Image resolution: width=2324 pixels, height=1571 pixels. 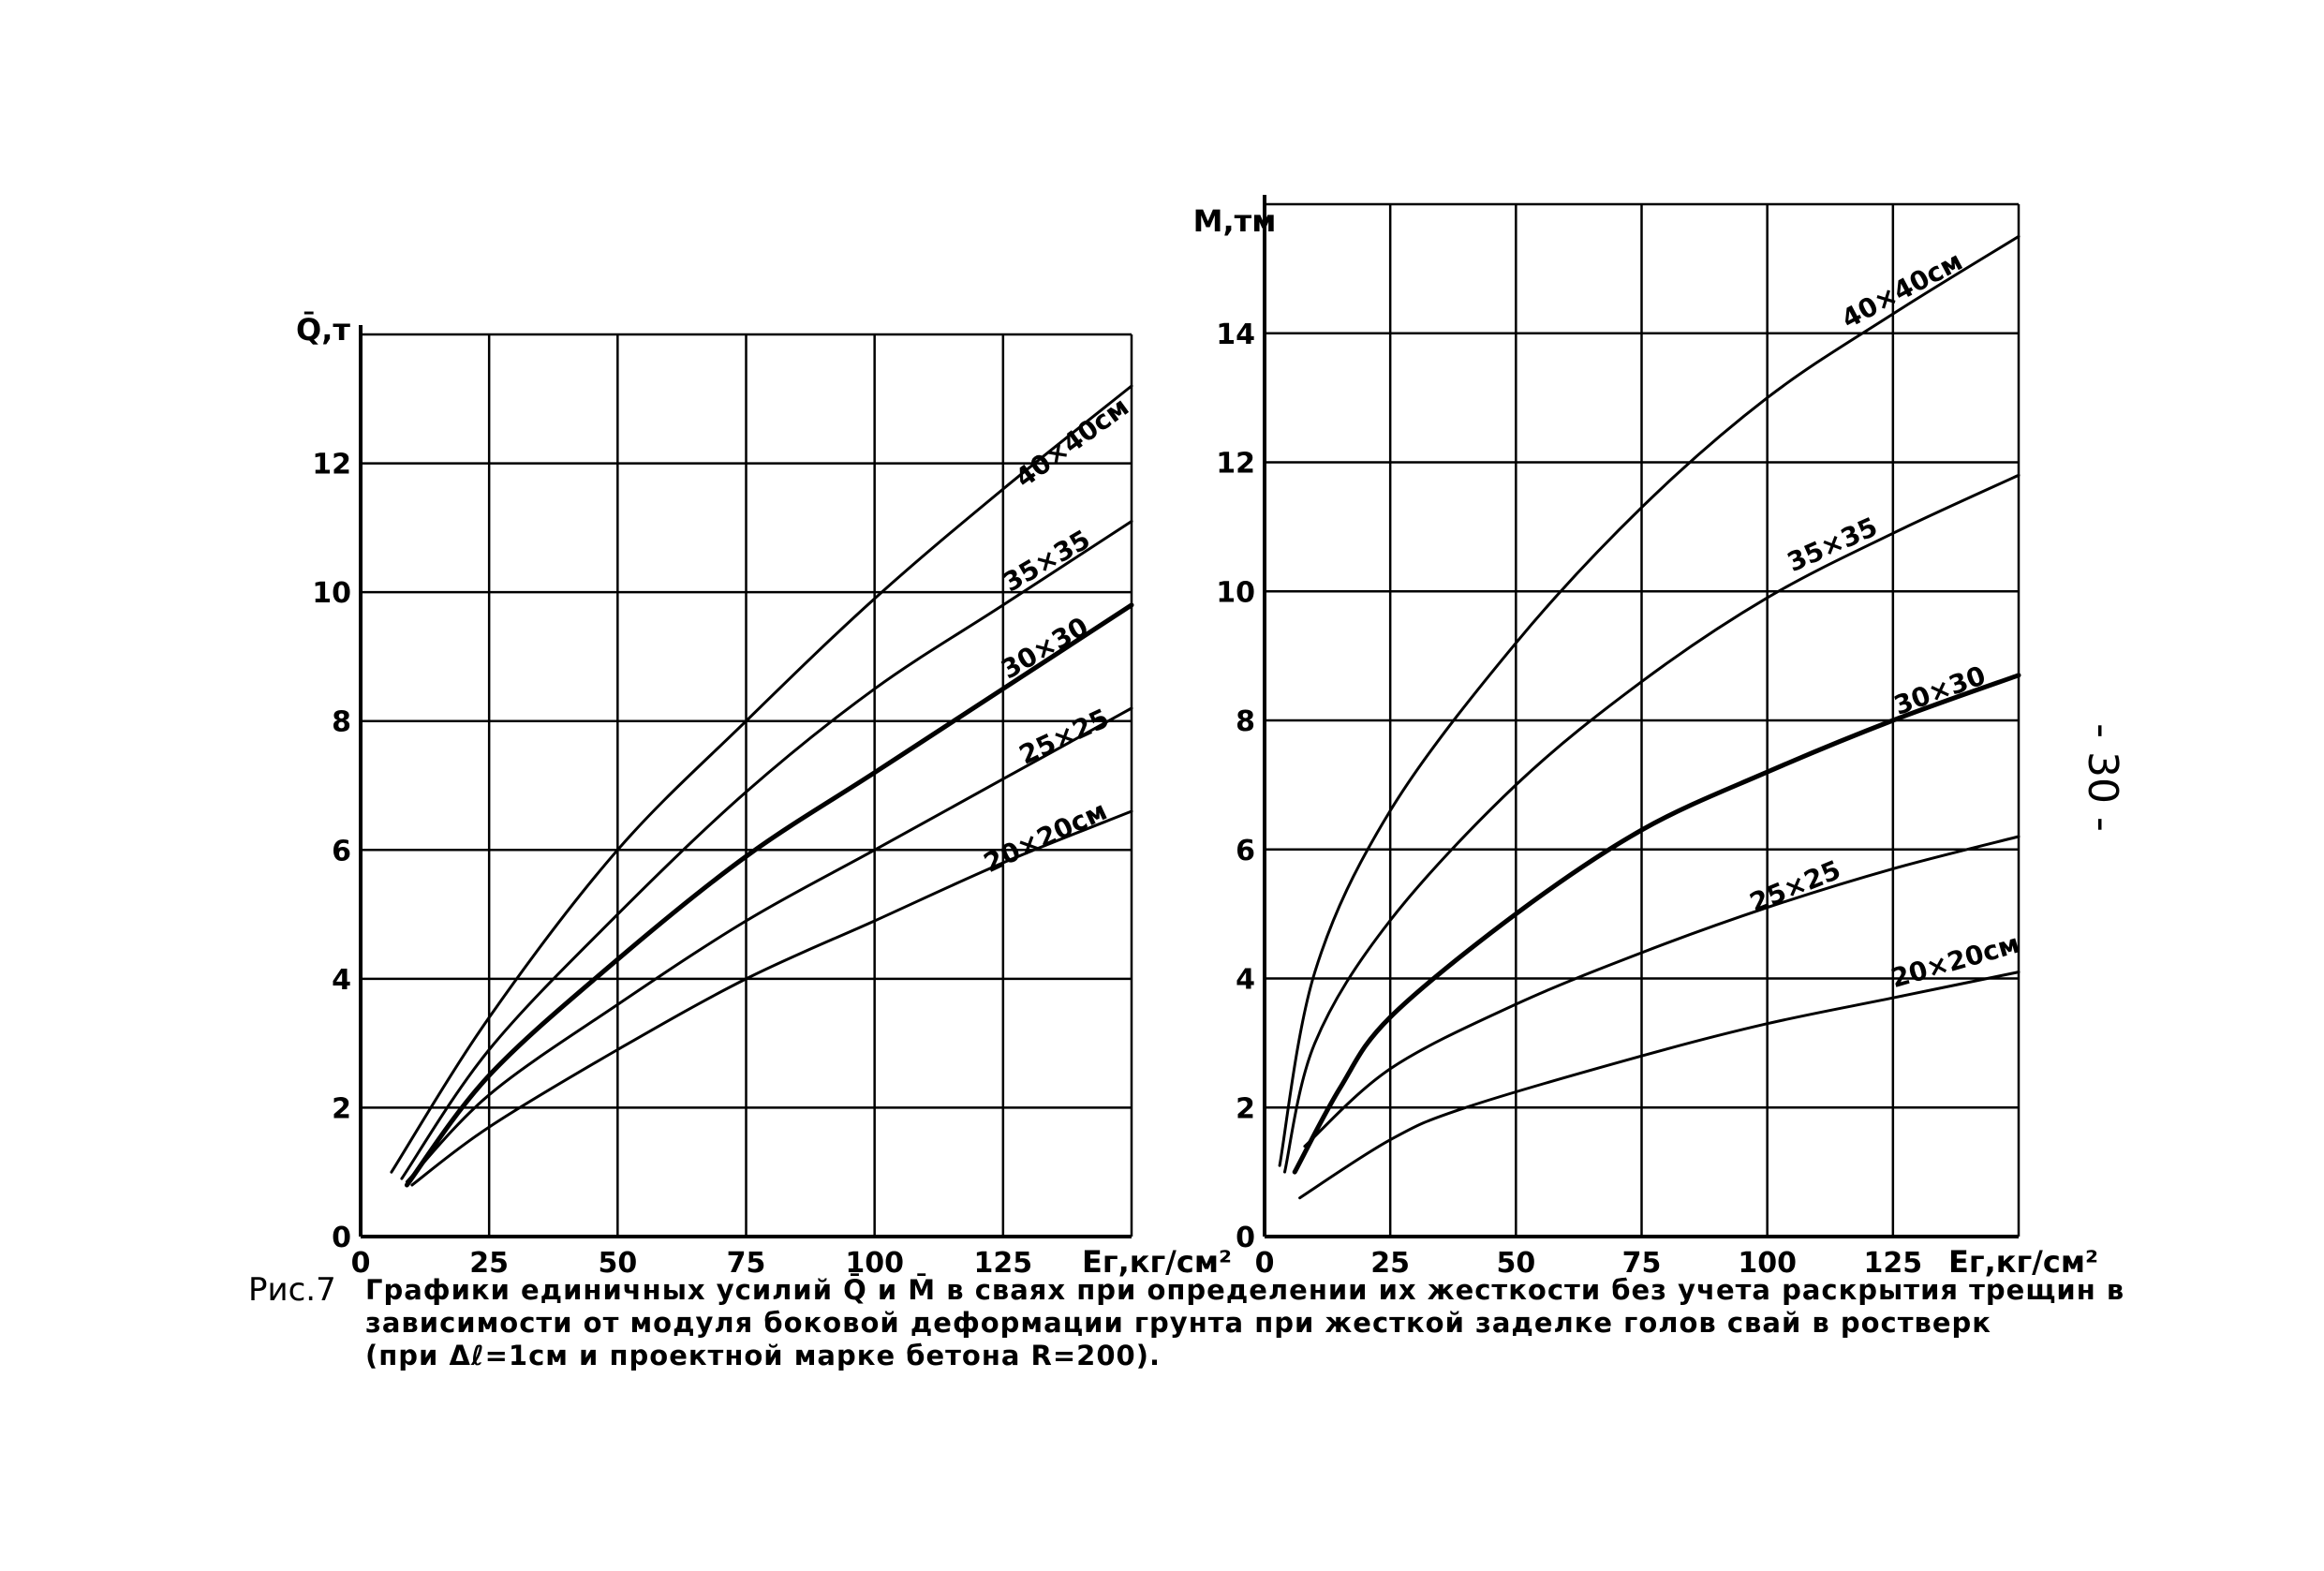 What do you see at coordinates (1046, 837) in the screenshot?
I see `series-label-5: 20×20см` at bounding box center [1046, 837].